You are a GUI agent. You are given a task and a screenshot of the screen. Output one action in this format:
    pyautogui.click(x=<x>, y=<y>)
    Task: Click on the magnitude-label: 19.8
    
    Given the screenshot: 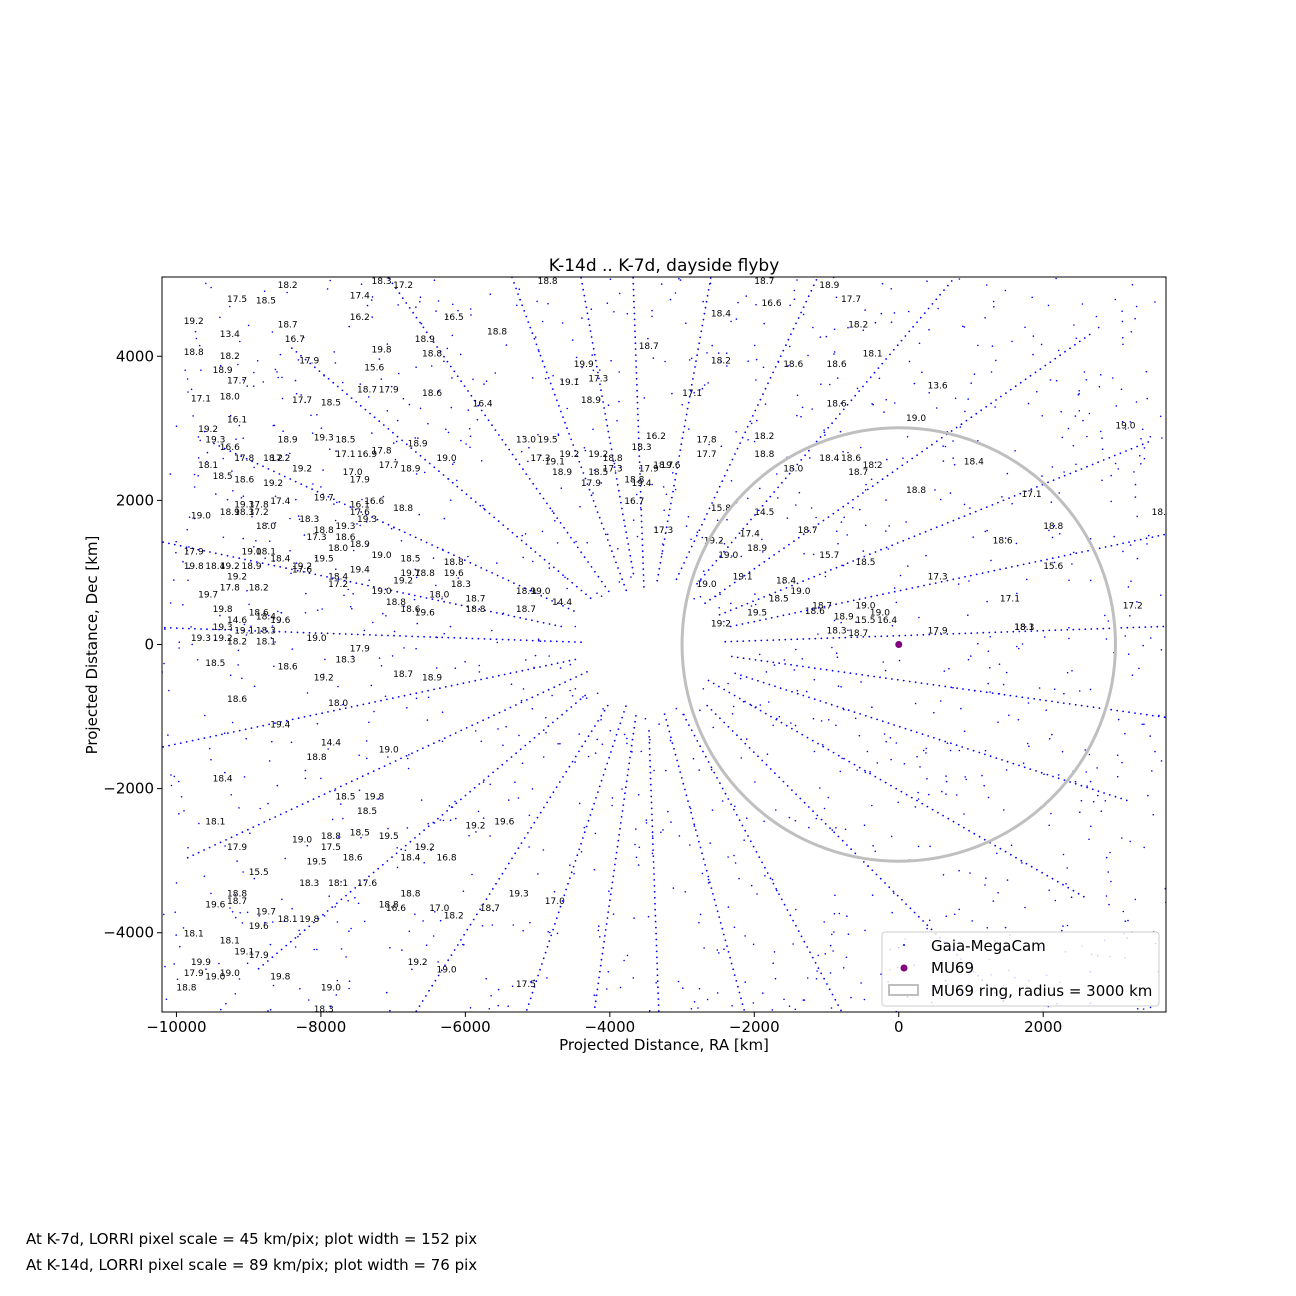 What is the action you would take?
    pyautogui.click(x=309, y=920)
    